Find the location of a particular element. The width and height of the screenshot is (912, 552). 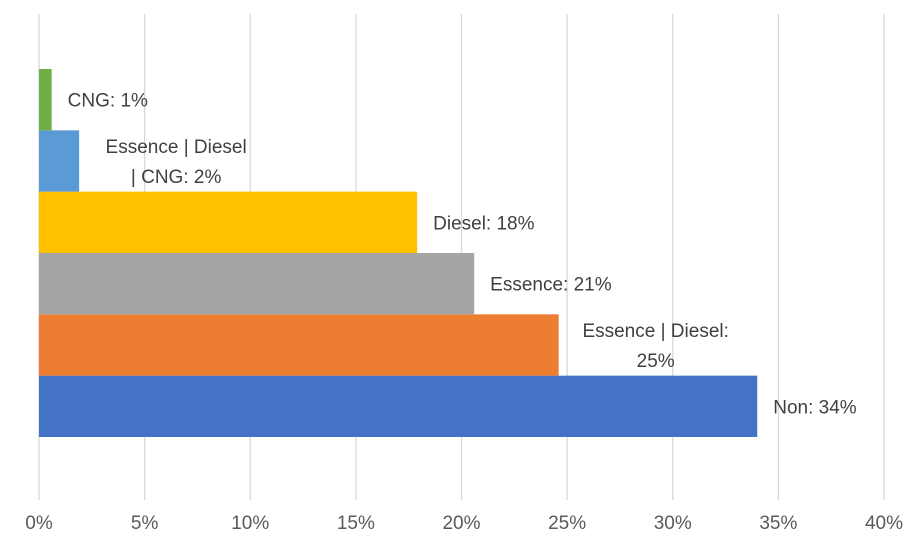

data-label: Essence | Diesel | CNG: 2% is located at coordinates (176, 162).